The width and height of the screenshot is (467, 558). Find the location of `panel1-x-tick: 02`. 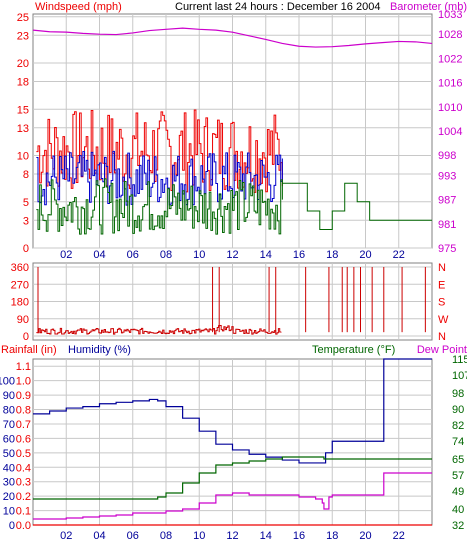

panel1-x-tick: 02 is located at coordinates (66, 255).